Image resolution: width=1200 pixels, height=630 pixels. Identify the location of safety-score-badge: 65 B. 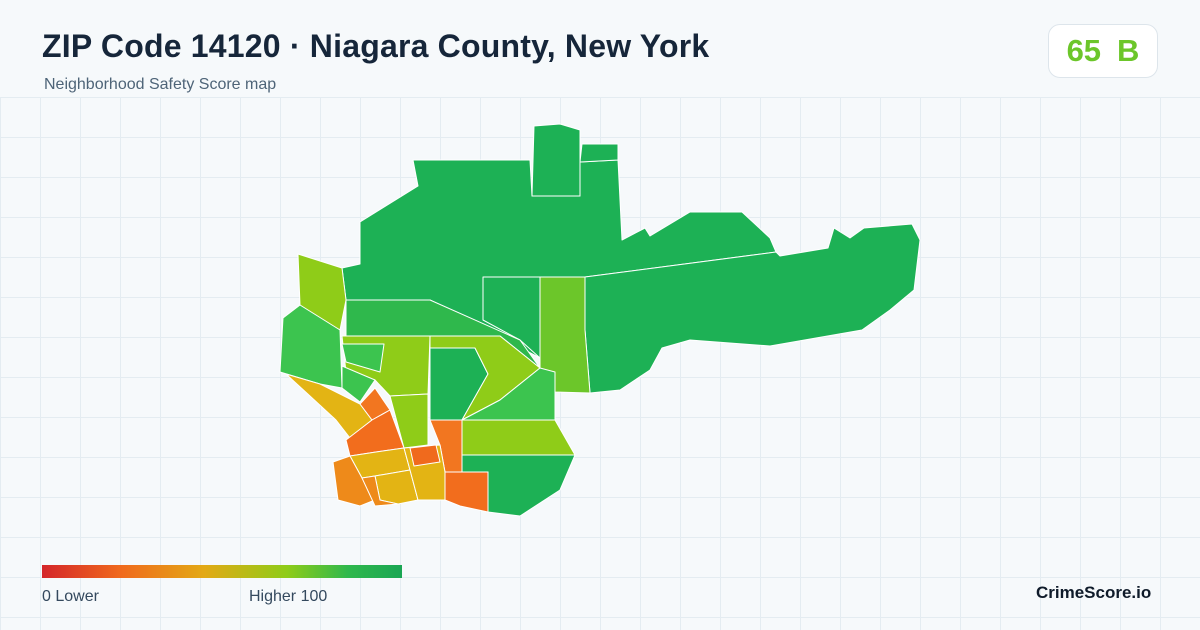
(1103, 51).